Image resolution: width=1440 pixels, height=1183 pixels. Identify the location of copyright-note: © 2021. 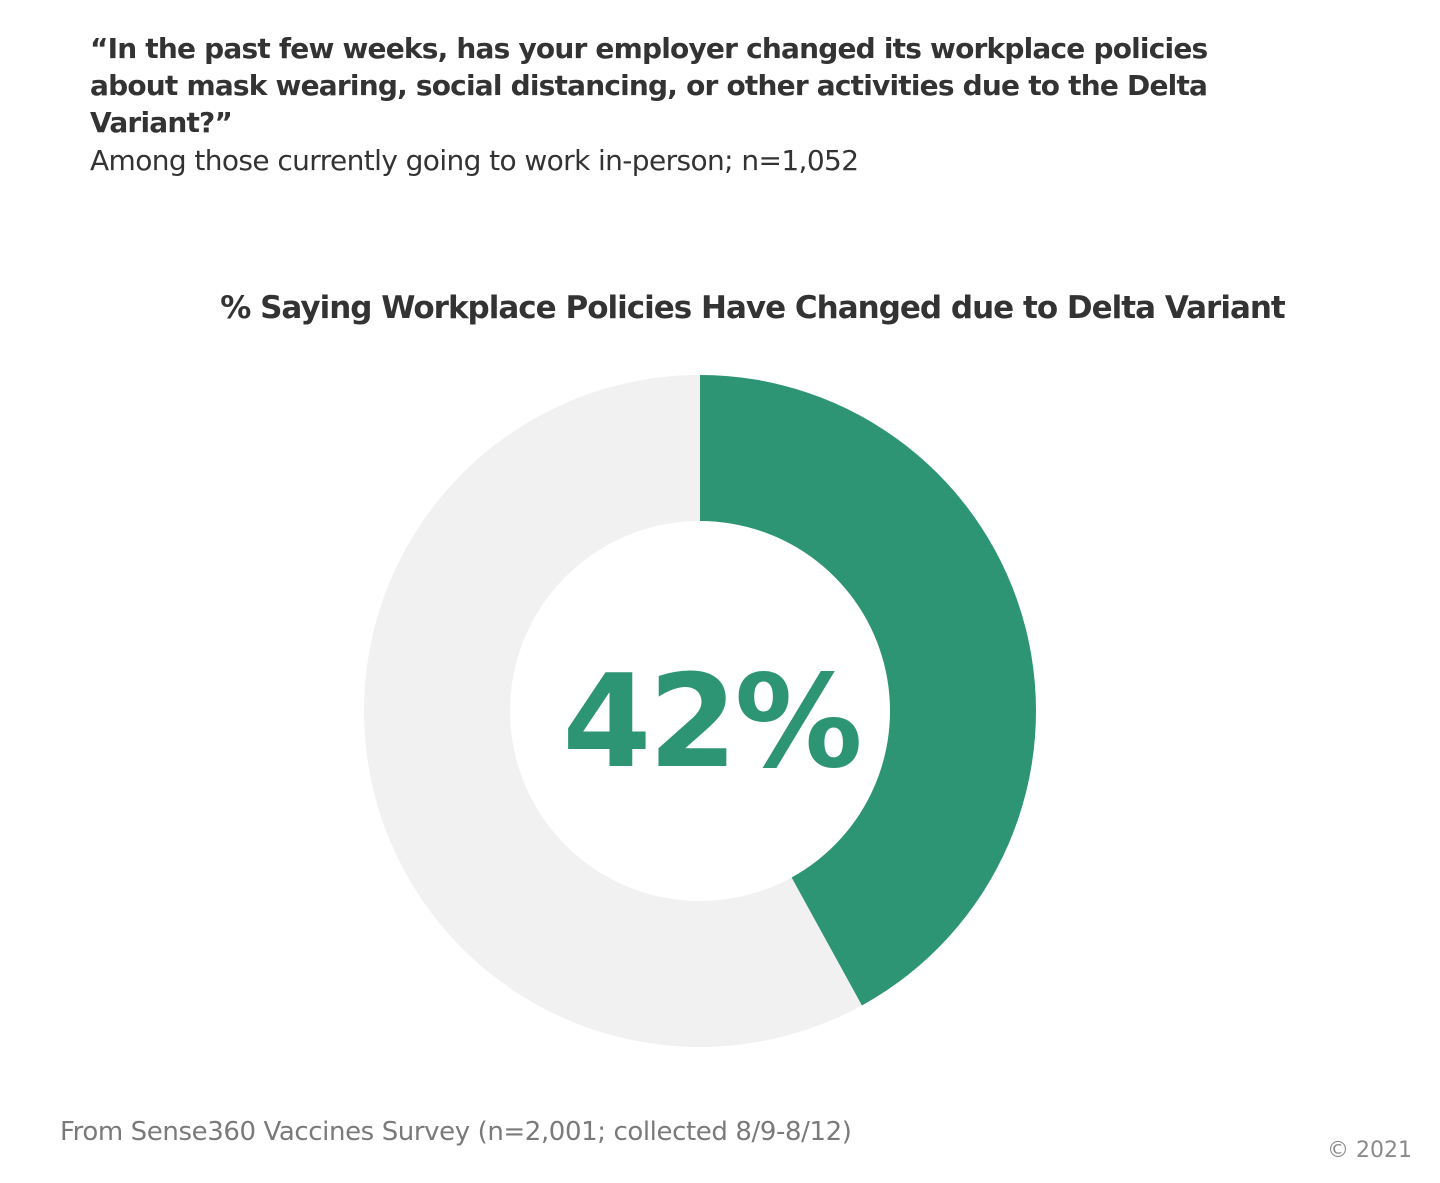
(1369, 1150).